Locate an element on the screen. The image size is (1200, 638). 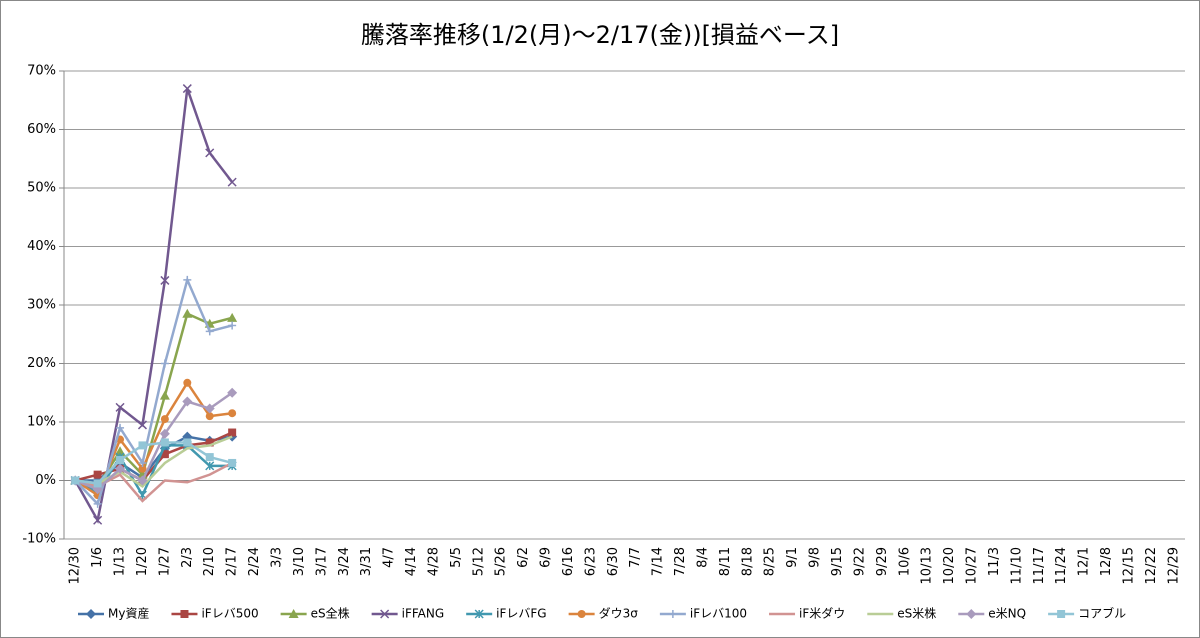
x-tick-label: 4/28 is located at coordinates (433, 561).